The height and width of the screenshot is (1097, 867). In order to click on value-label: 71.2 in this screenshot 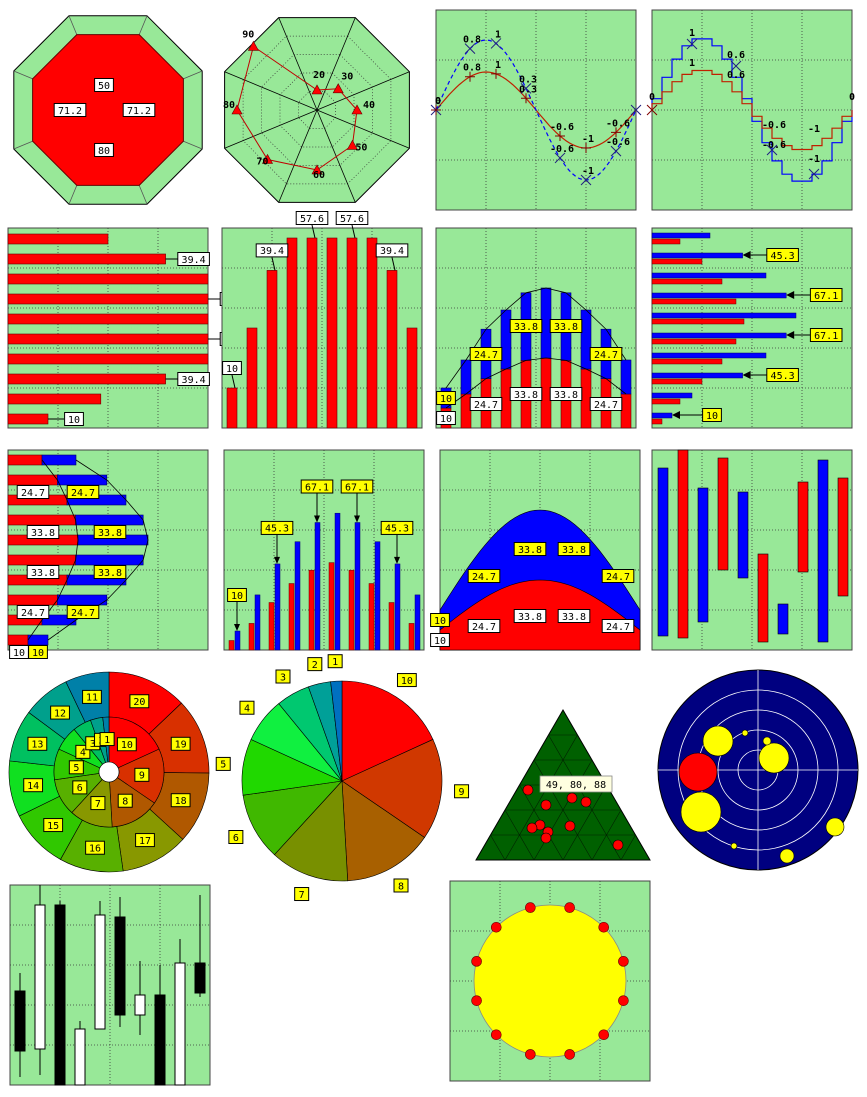, I will do `click(139, 111)`.